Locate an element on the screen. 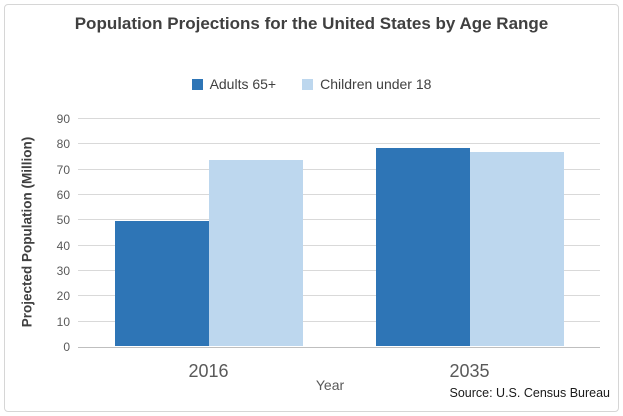 Image resolution: width=623 pixels, height=416 pixels. y-tick-label-40: 40 is located at coordinates (63, 245).